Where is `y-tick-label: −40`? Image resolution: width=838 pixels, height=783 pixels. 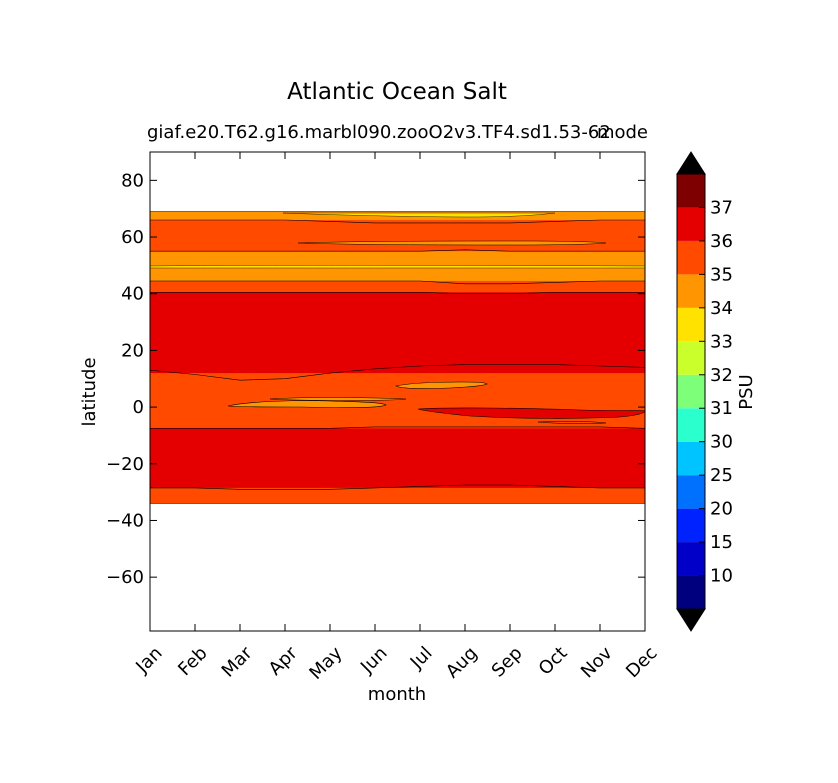 y-tick-label: −40 is located at coordinates (125, 520).